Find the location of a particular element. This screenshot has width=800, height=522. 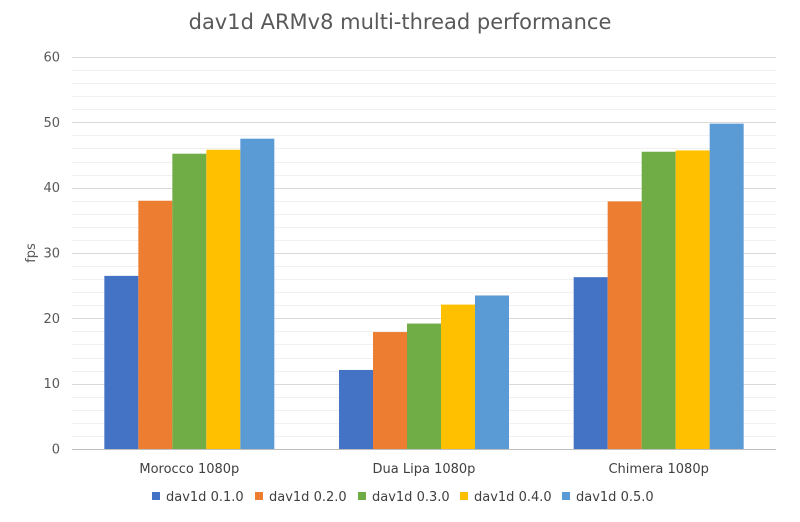

chart-title: dav1d ARMv8 multi-thread performance is located at coordinates (400, 22).